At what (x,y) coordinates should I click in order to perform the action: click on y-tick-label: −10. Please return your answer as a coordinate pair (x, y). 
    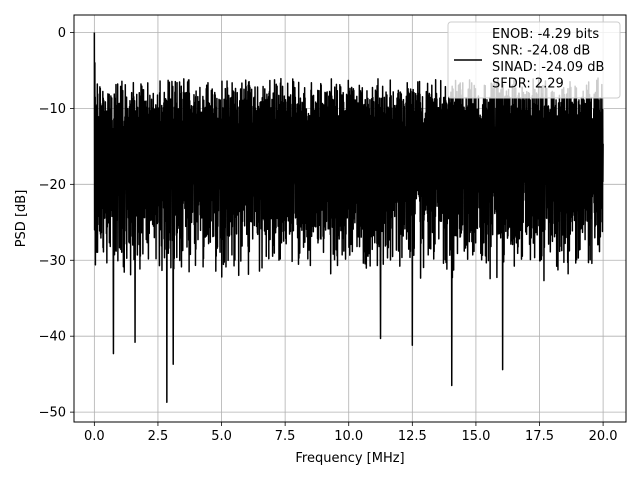
    Looking at the image, I should click on (52, 109).